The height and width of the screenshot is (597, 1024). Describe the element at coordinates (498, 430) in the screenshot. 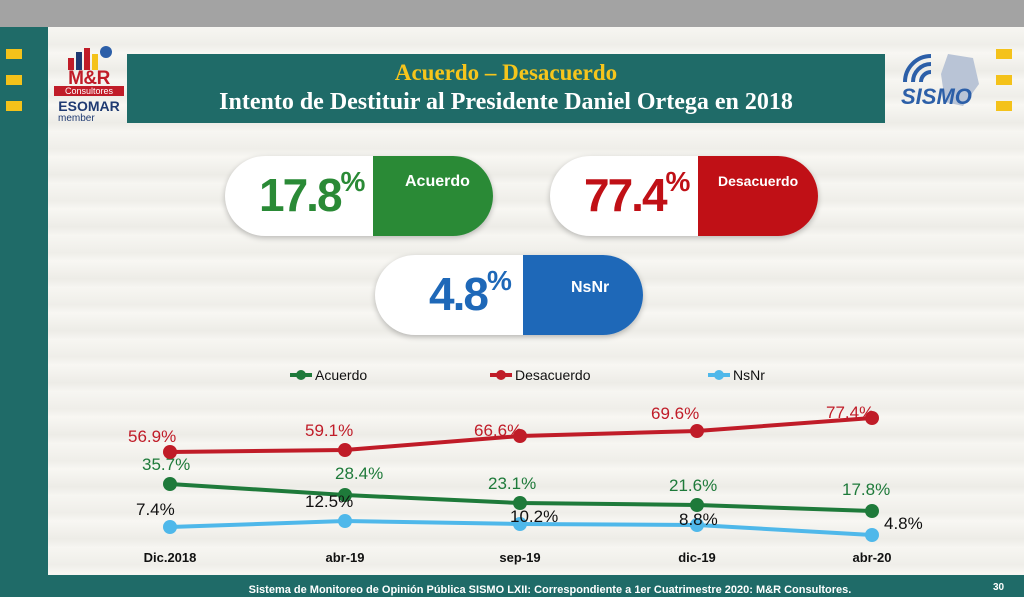

I see `data-label-desacuerdo: 66.6%` at that location.